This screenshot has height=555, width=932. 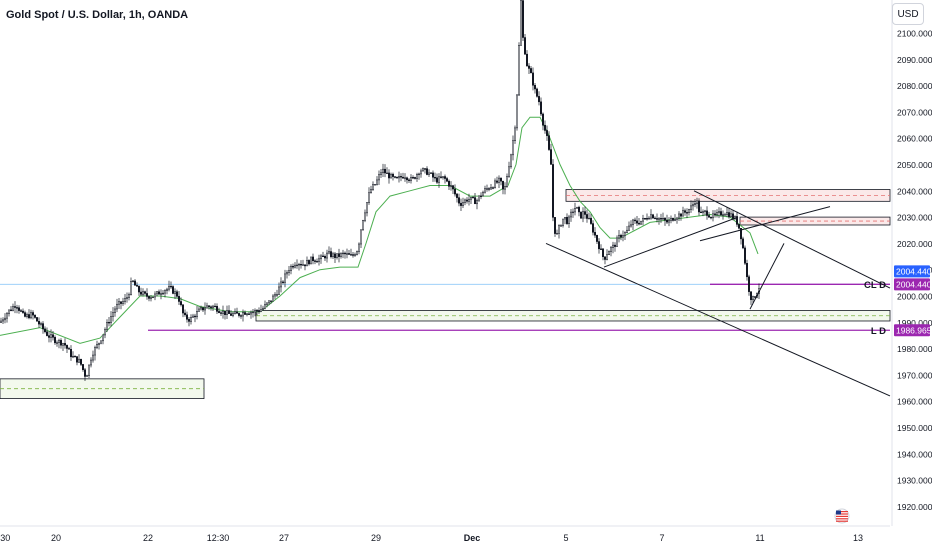 I want to click on time-tick-label: 11, so click(x=759, y=538).